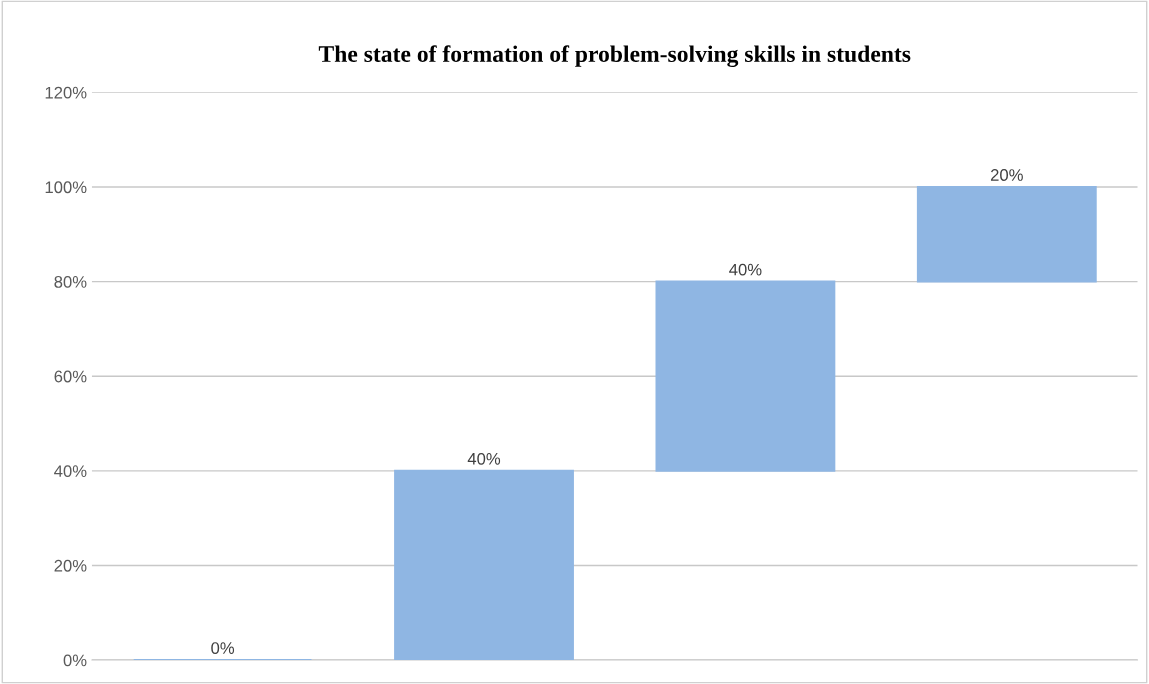 This screenshot has height=684, width=1149. Describe the element at coordinates (70, 565) in the screenshot. I see `y-tick-label: 20%` at that location.